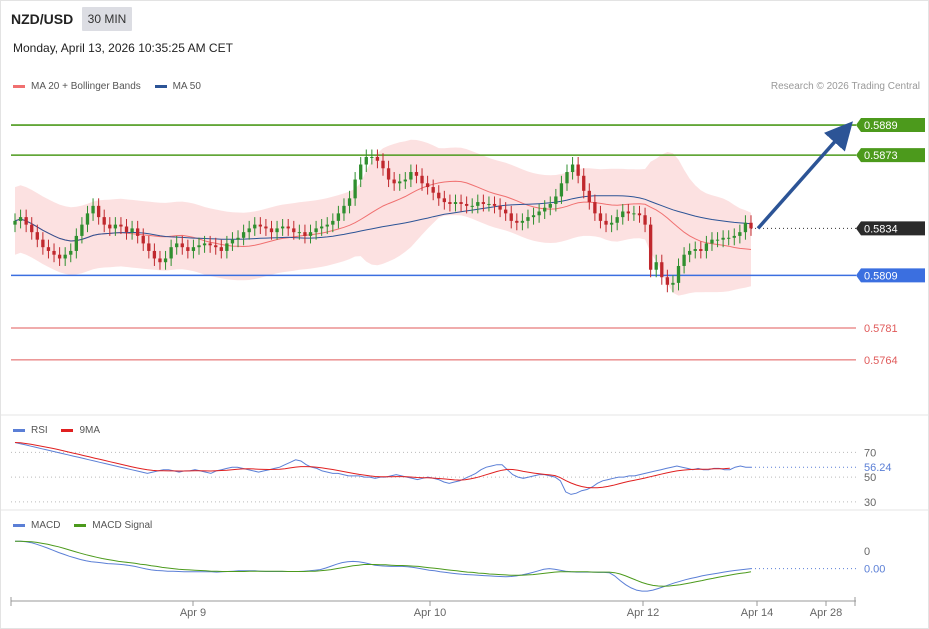 The width and height of the screenshot is (929, 629). What do you see at coordinates (193, 613) in the screenshot?
I see `x-tick-label: Apr 9` at bounding box center [193, 613].